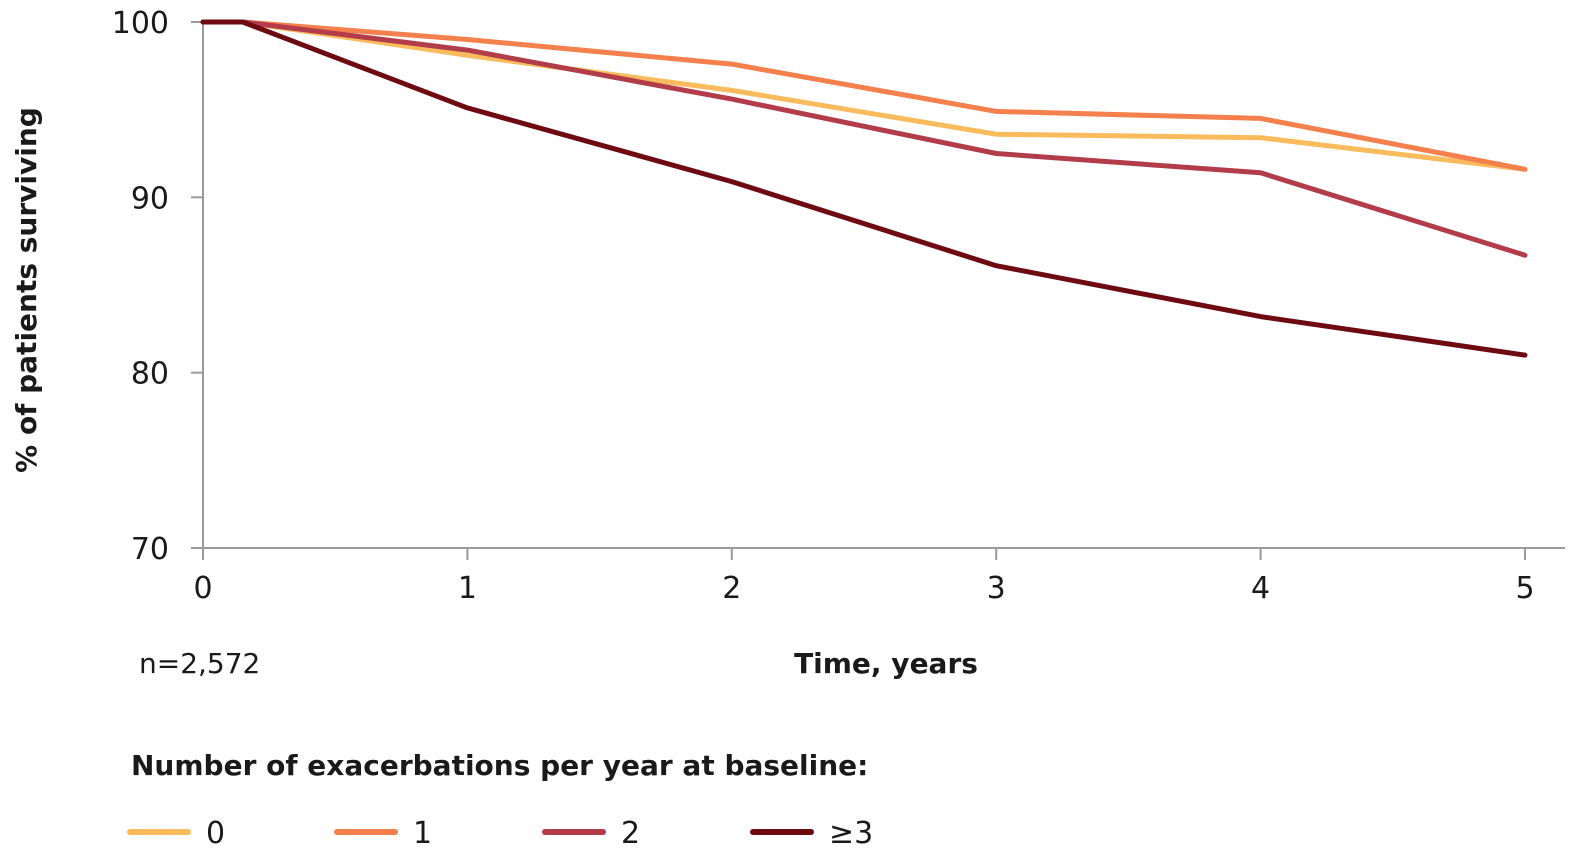 Image resolution: width=1583 pixels, height=866 pixels. I want to click on y-tick-label: 90, so click(150, 198).